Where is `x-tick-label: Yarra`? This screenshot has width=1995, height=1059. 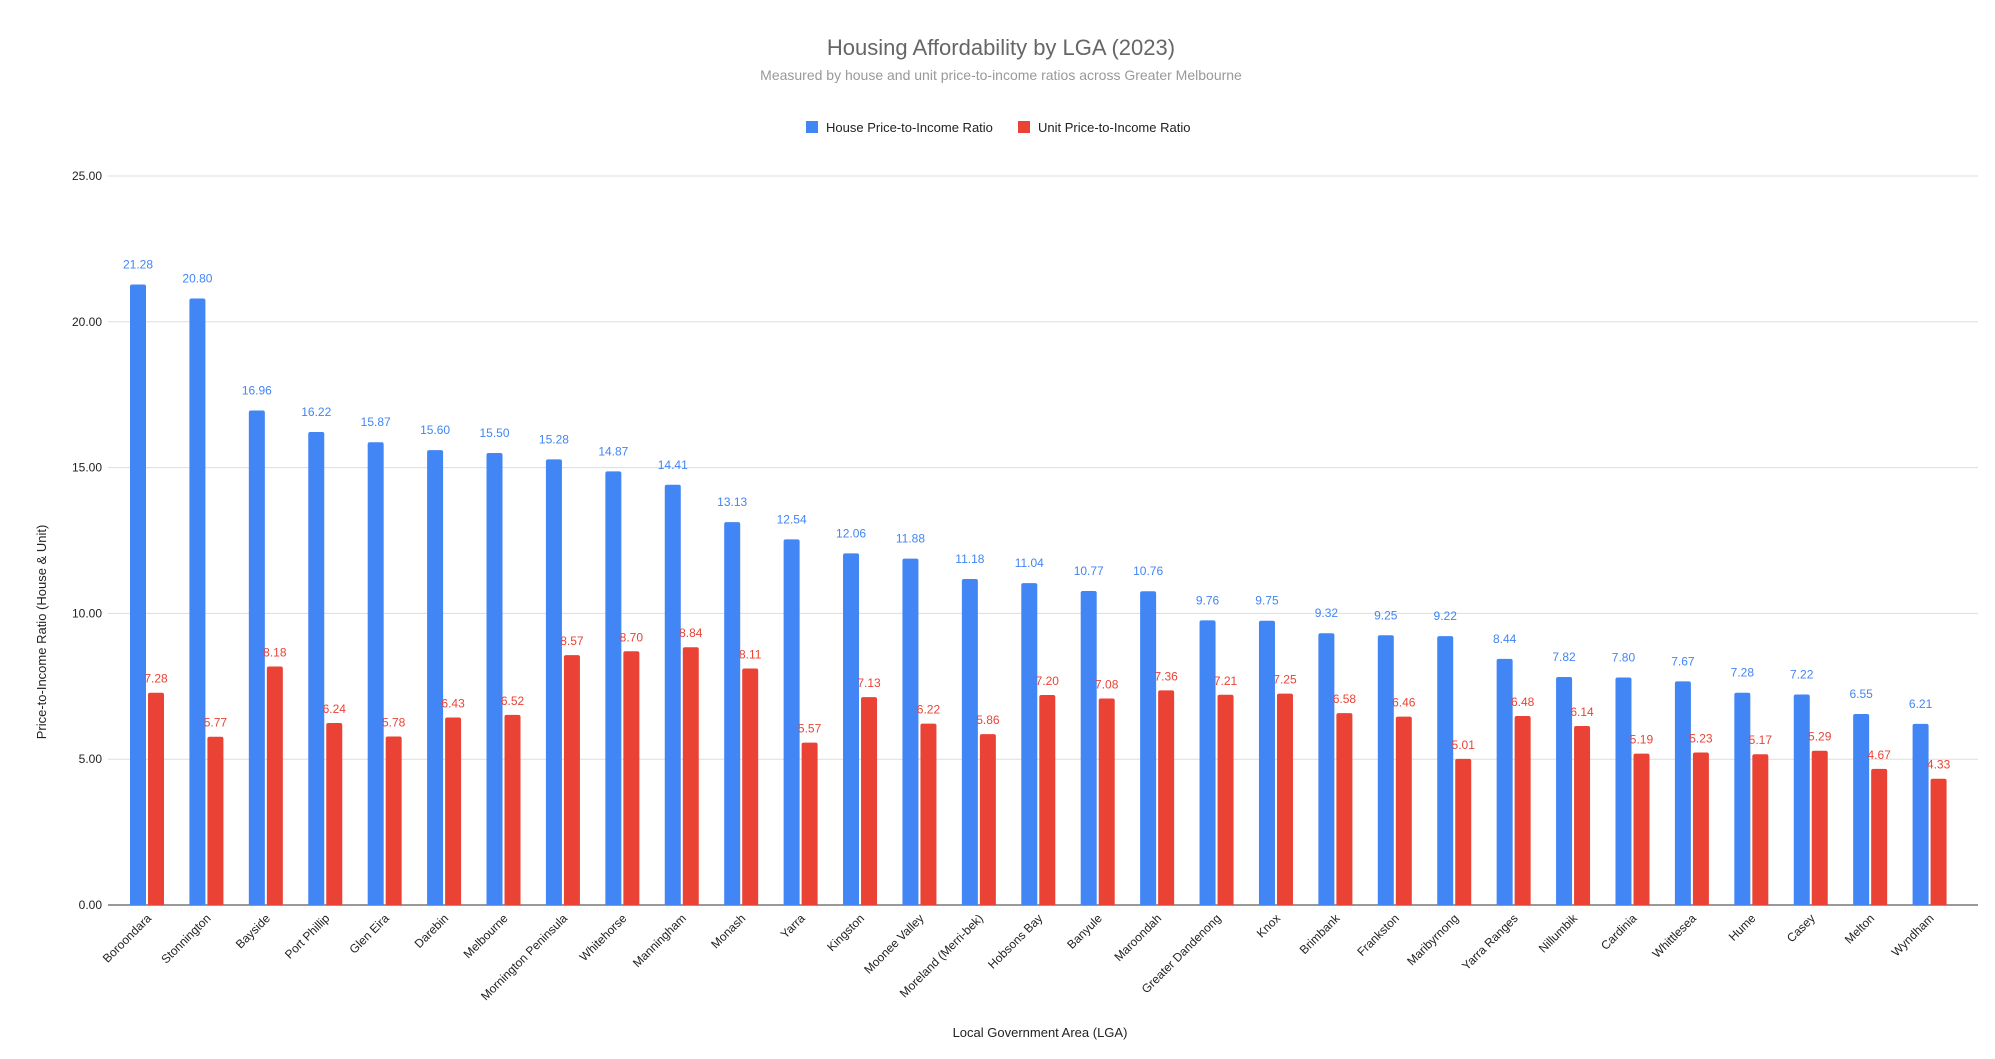 x-tick-label: Yarra is located at coordinates (793, 926).